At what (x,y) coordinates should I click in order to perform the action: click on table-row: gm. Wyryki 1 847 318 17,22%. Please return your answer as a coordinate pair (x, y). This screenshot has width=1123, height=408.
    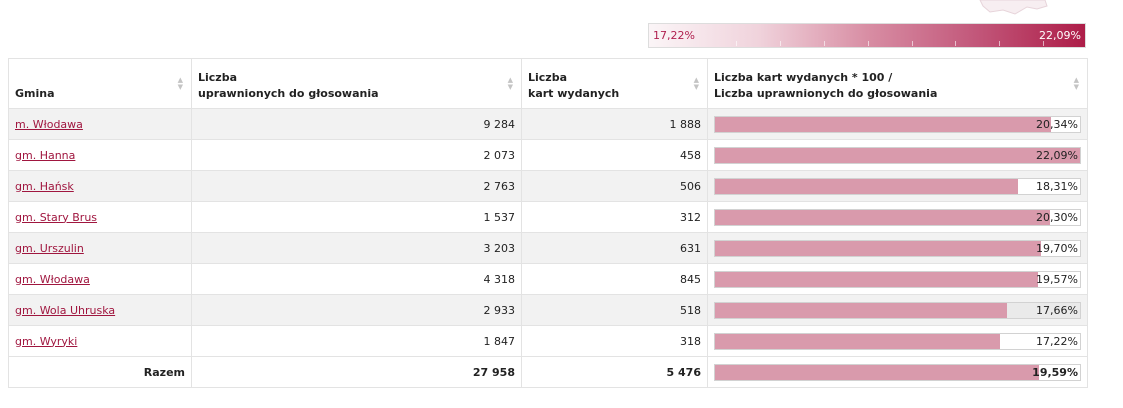
    Looking at the image, I should click on (548, 341).